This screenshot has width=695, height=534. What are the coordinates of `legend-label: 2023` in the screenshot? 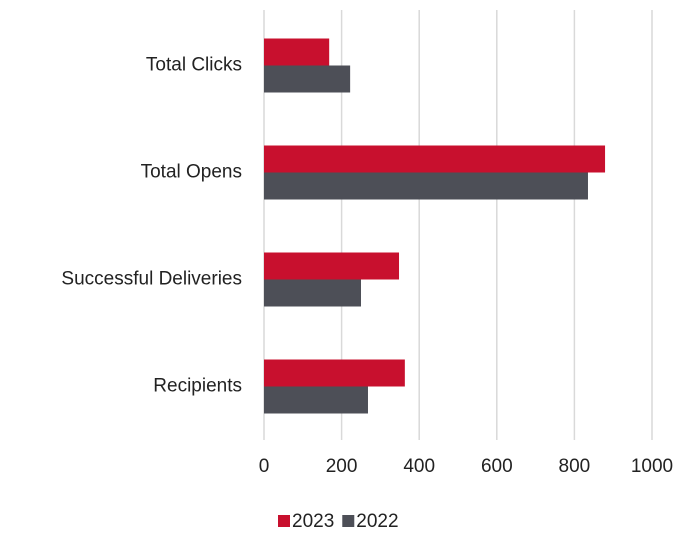 It's located at (313, 521).